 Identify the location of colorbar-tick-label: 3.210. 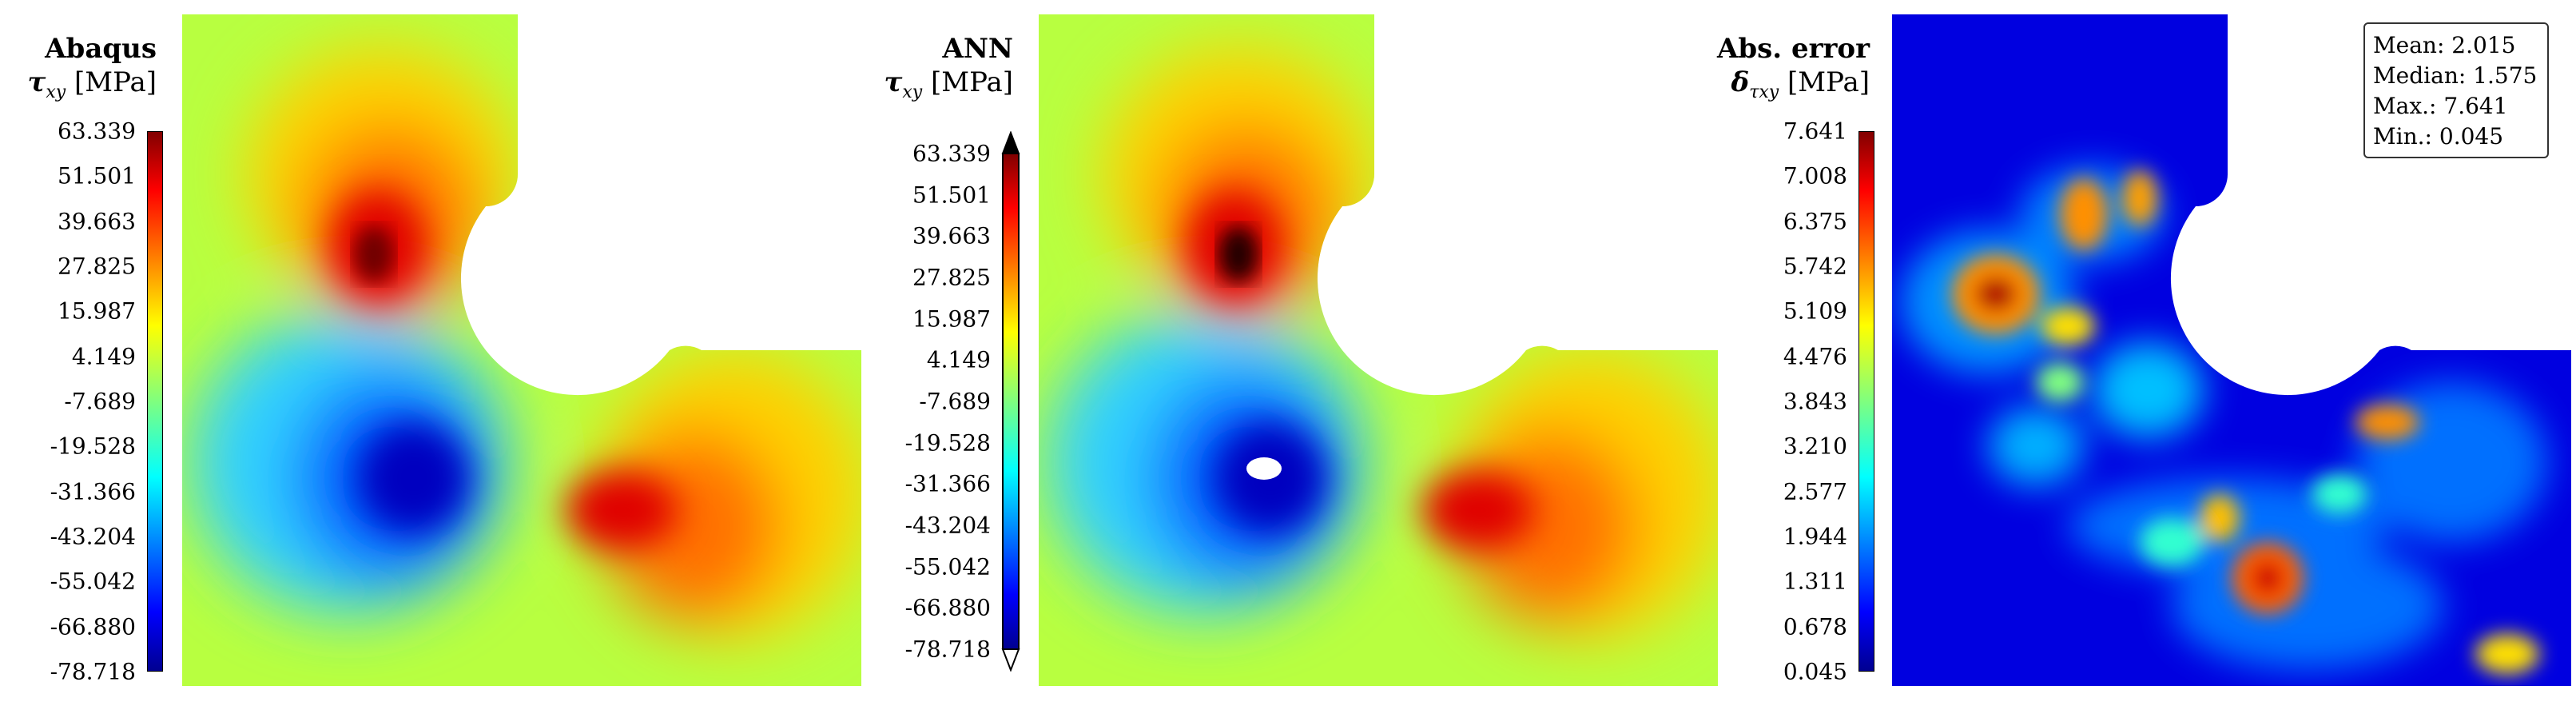
(1815, 446).